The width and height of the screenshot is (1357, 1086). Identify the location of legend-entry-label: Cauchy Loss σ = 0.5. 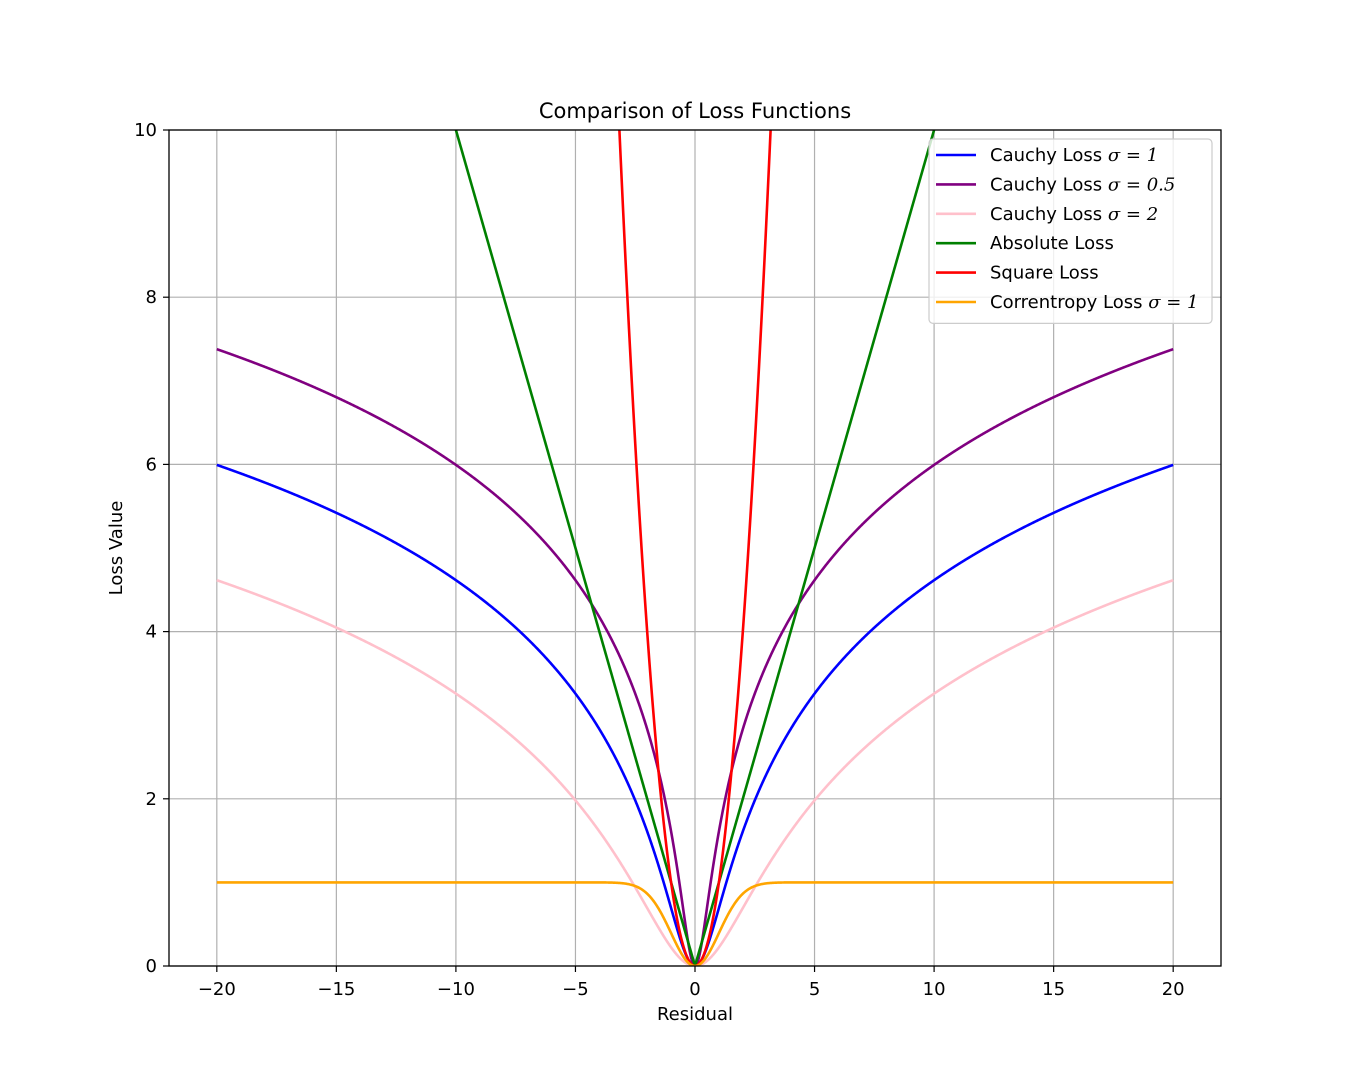
(1082, 184).